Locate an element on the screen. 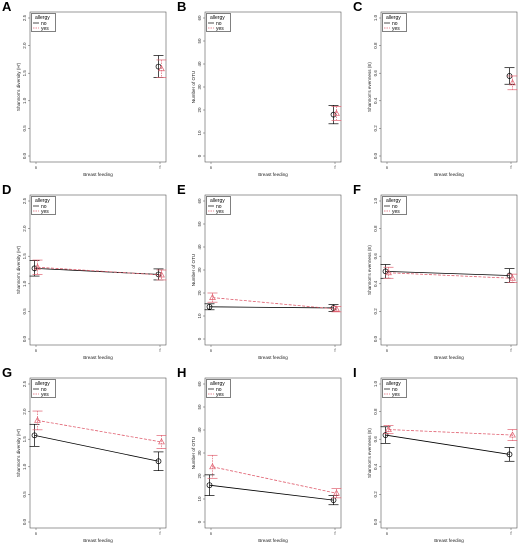 This screenshot has width=526, height=550. panel-label: H is located at coordinates (181, 372).